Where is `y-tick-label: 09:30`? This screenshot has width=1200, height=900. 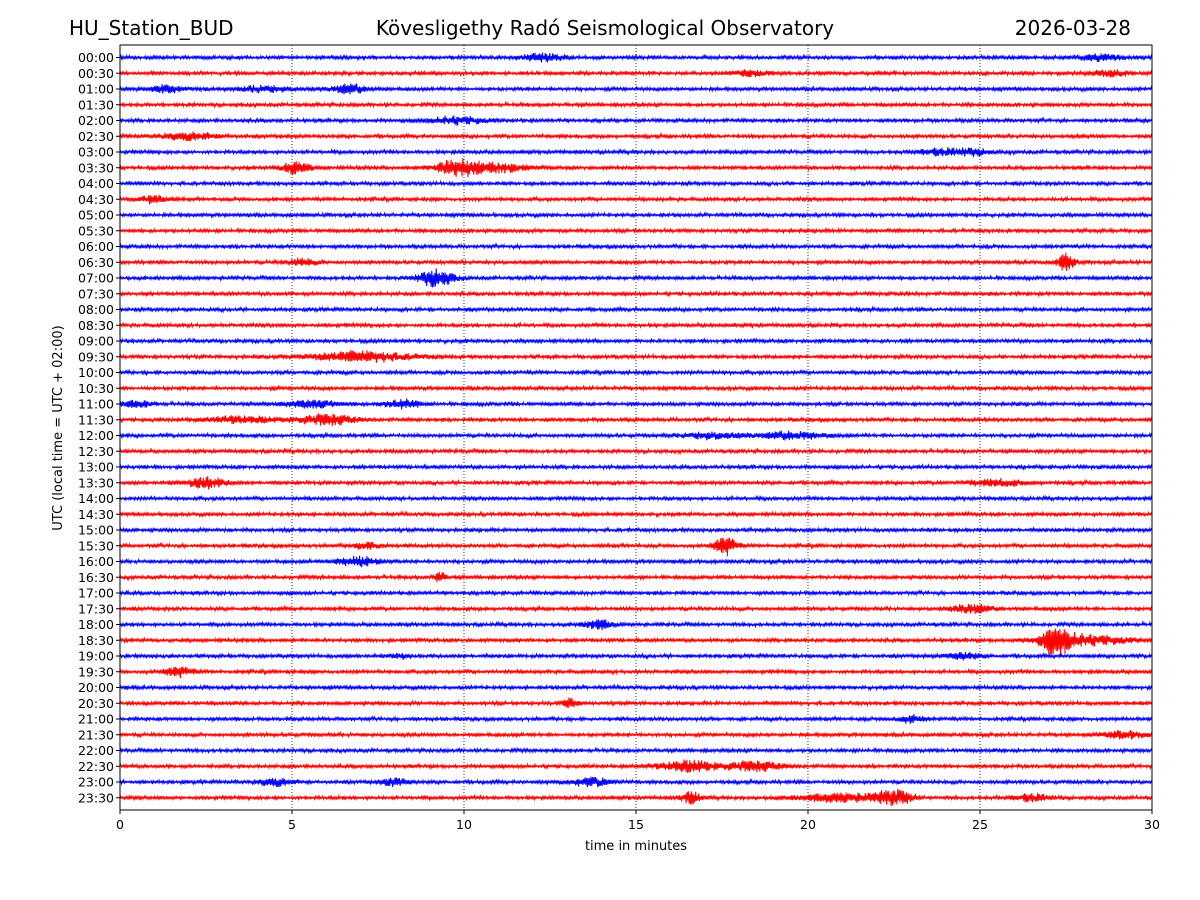
y-tick-label: 09:30 is located at coordinates (96, 356).